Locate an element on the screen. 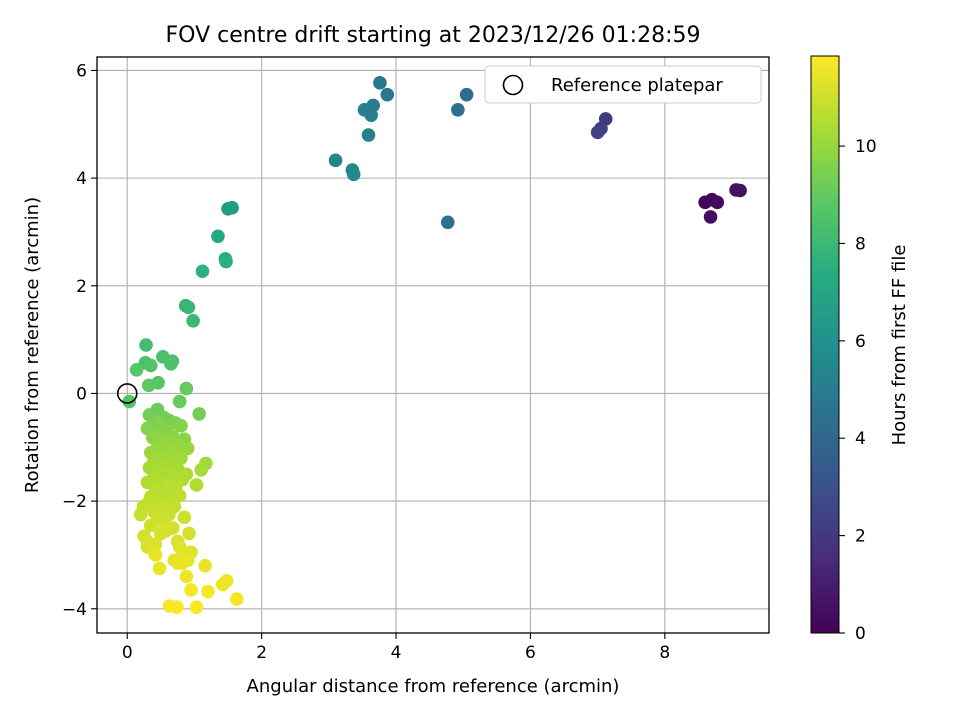 The height and width of the screenshot is (720, 960). legend-box is located at coordinates (623, 84).